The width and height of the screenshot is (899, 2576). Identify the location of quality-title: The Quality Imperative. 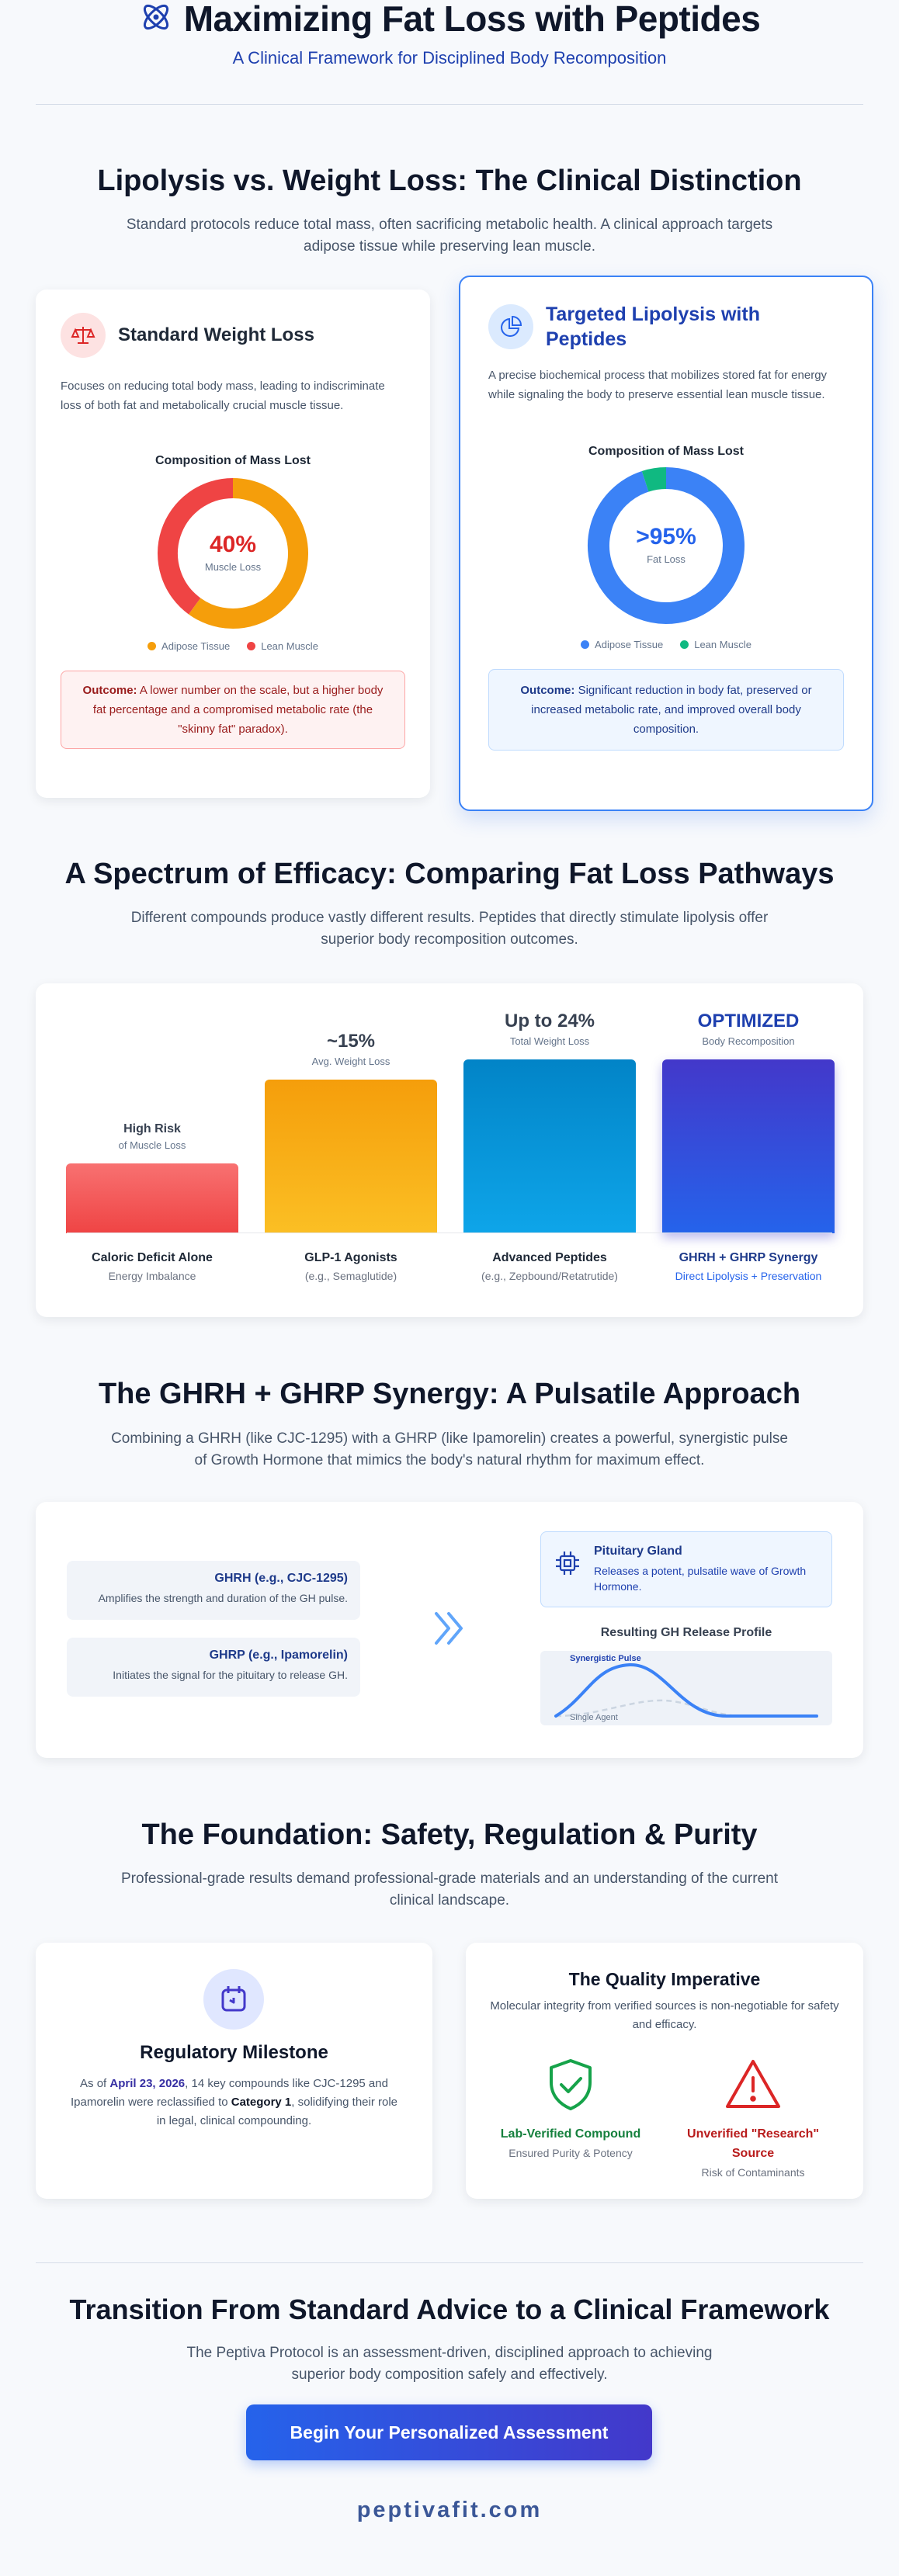
(664, 1979).